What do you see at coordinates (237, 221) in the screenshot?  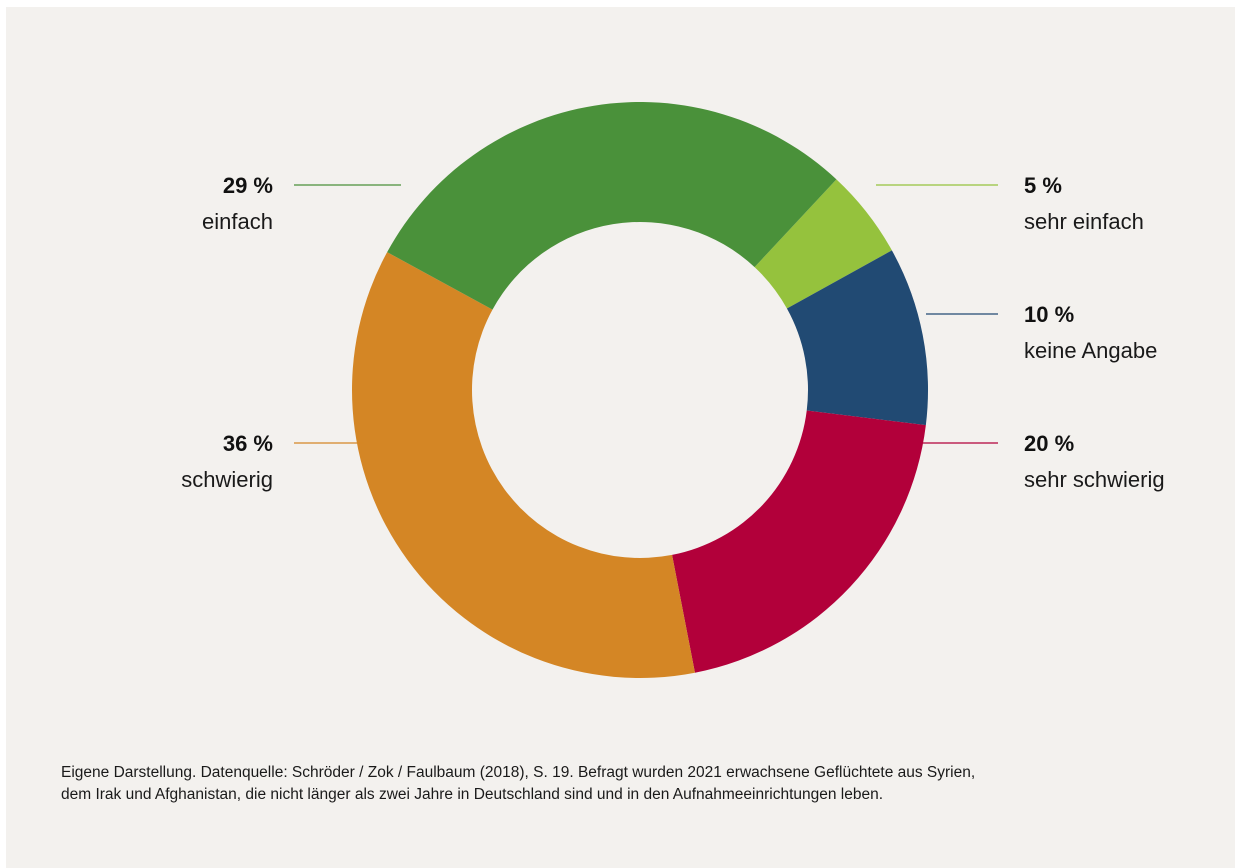 I see `slice-label-einfach: einfach` at bounding box center [237, 221].